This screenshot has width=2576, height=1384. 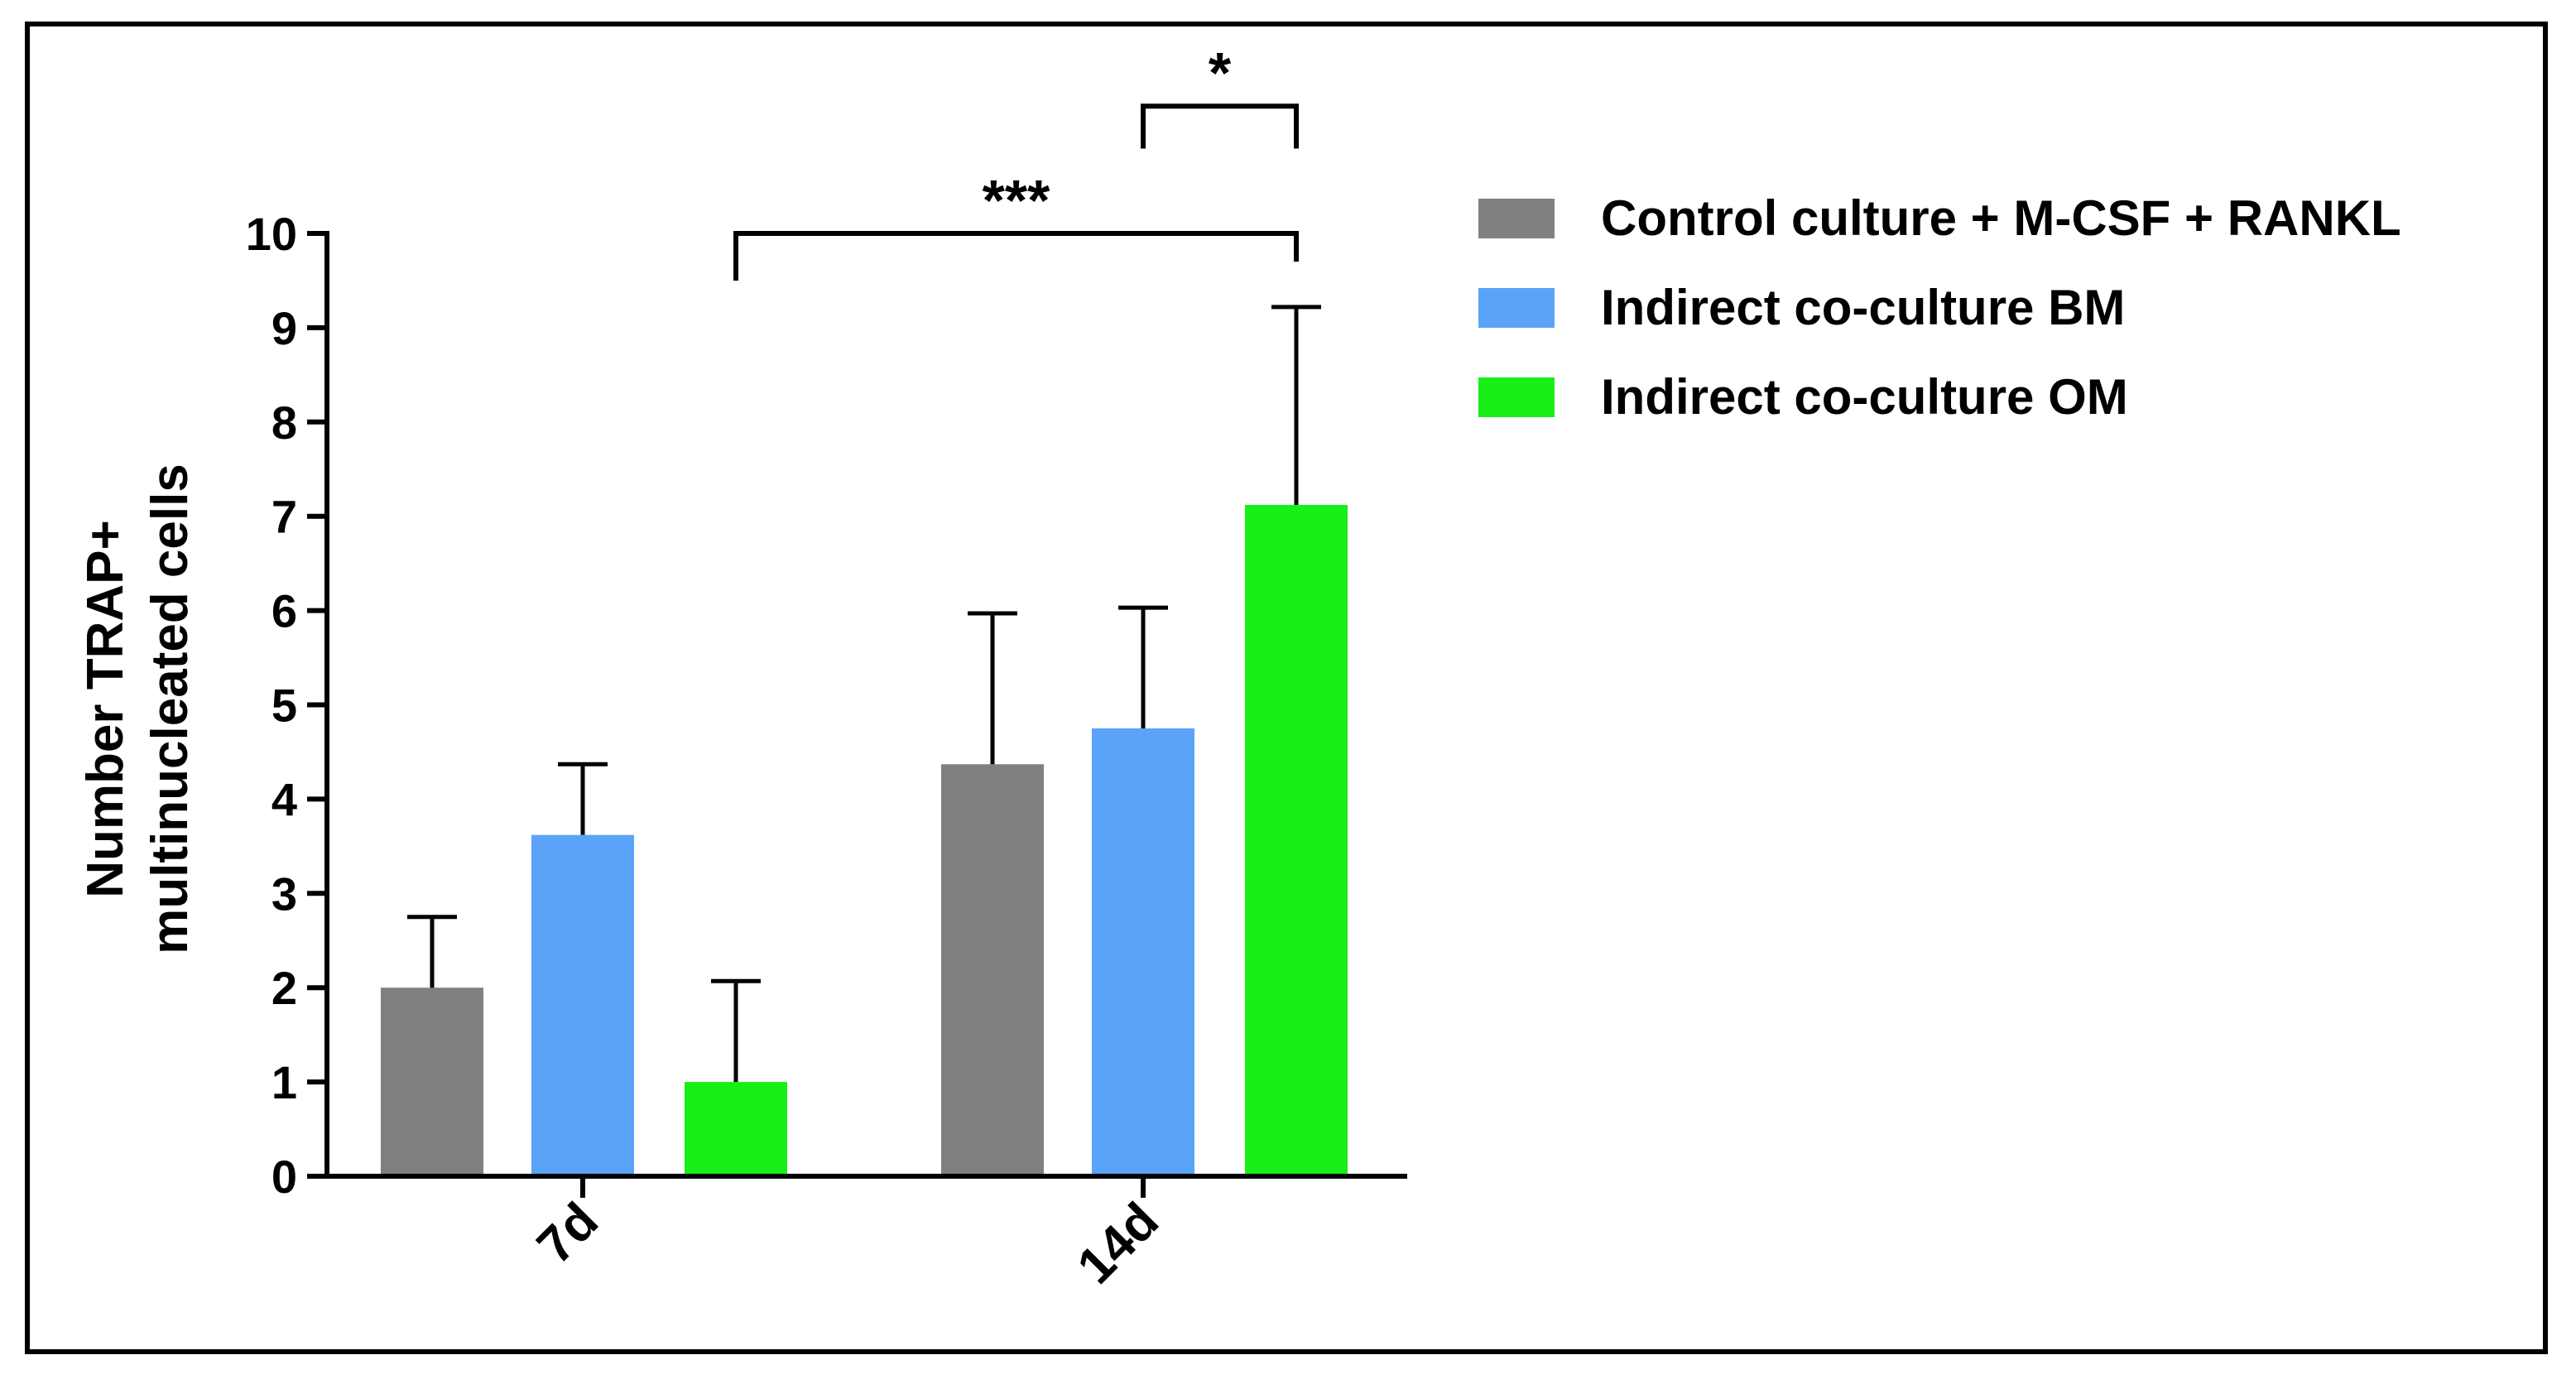 What do you see at coordinates (567, 1233) in the screenshot?
I see `x-tick-label: 7d` at bounding box center [567, 1233].